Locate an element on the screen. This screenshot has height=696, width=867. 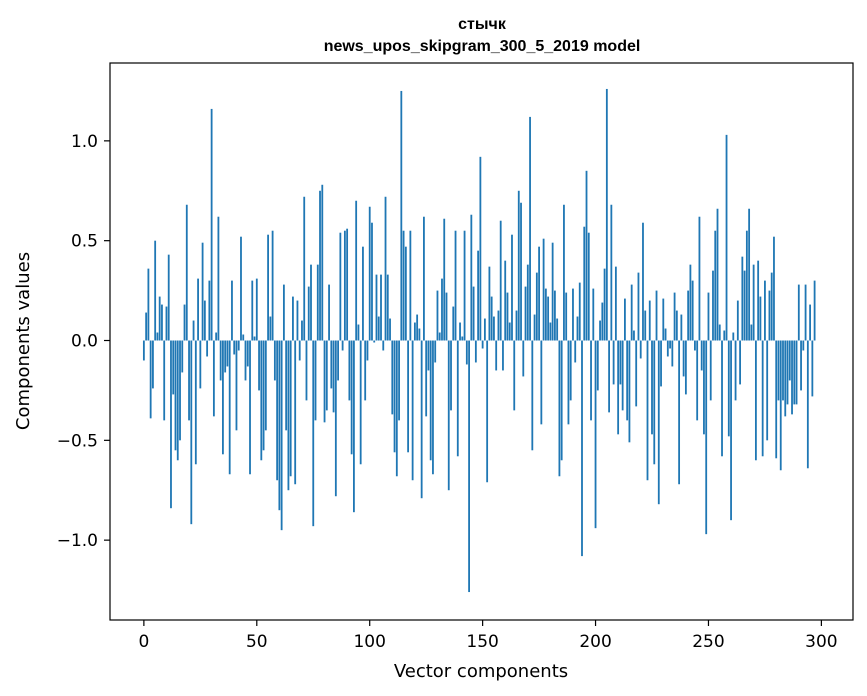
x-tick-label: 100 is located at coordinates (369, 642).